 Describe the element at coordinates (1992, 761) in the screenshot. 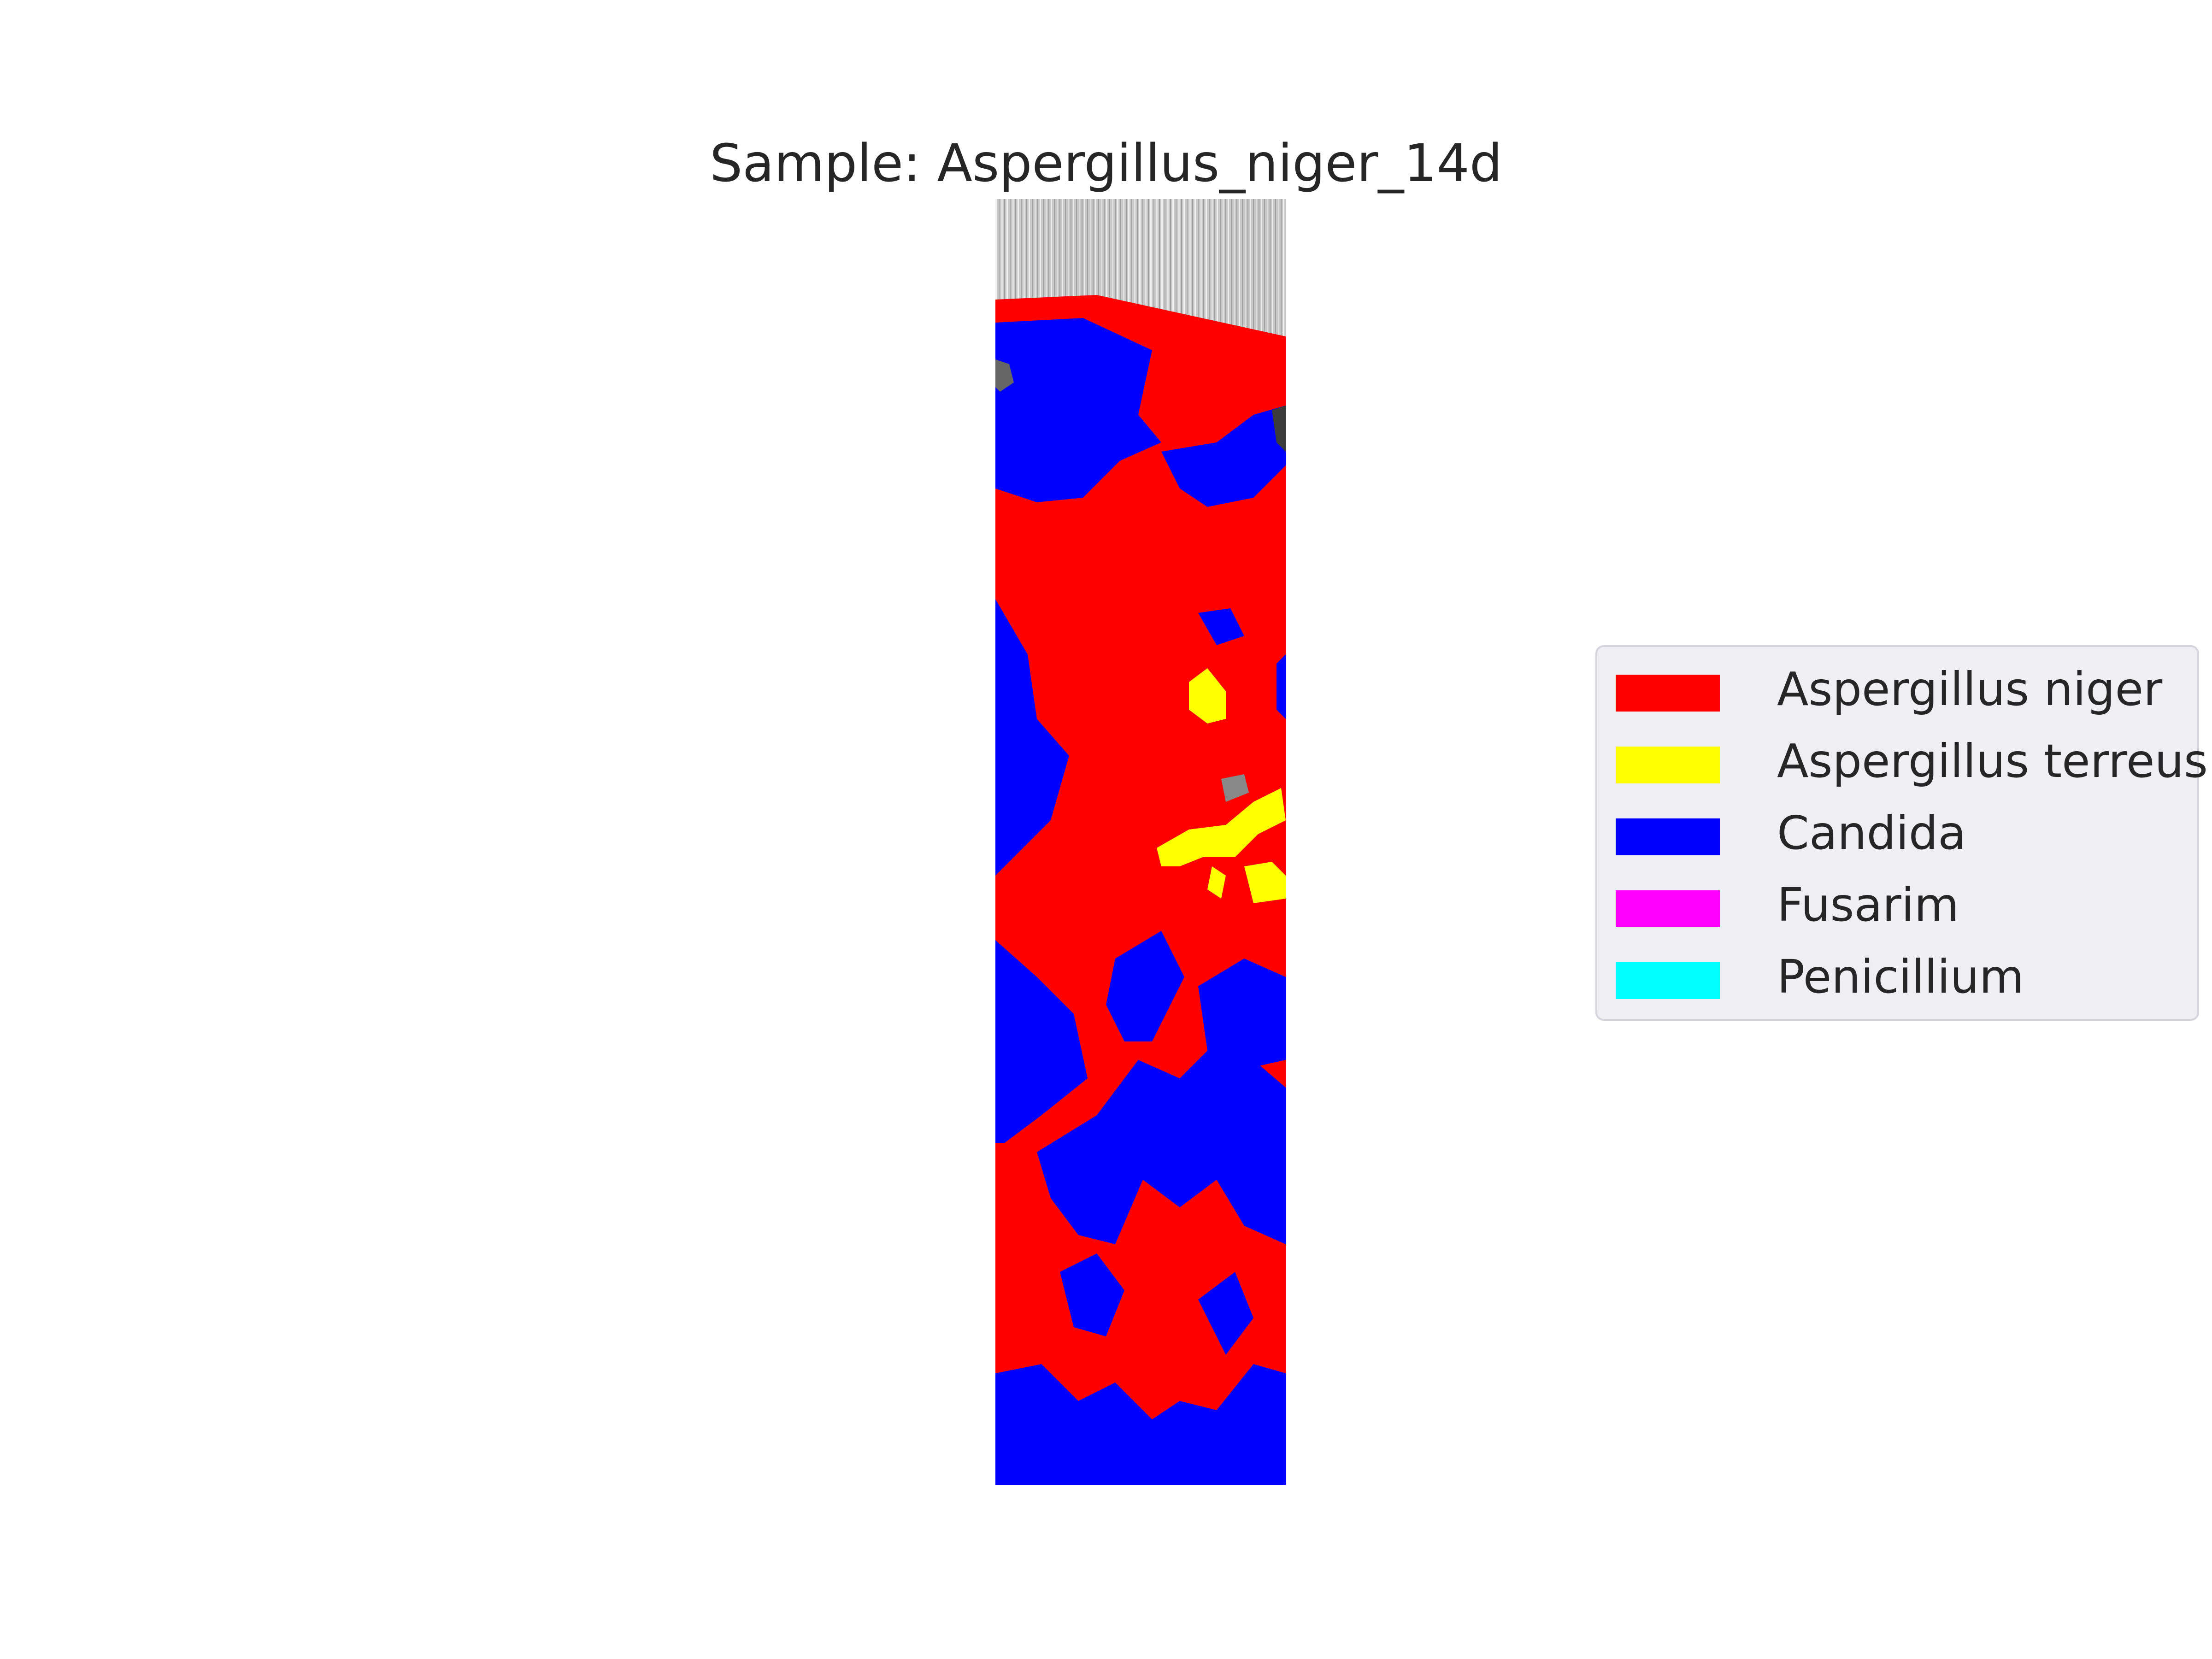

I see `legend-label: Aspergillus terreus` at that location.